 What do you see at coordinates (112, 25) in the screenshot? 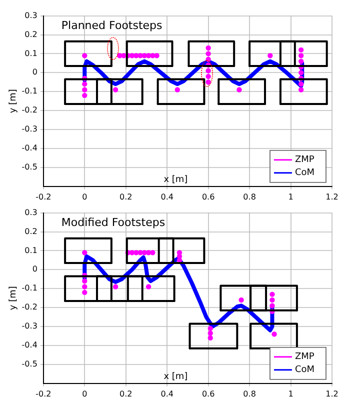
I see `chart-title: Planned Footsteps` at bounding box center [112, 25].